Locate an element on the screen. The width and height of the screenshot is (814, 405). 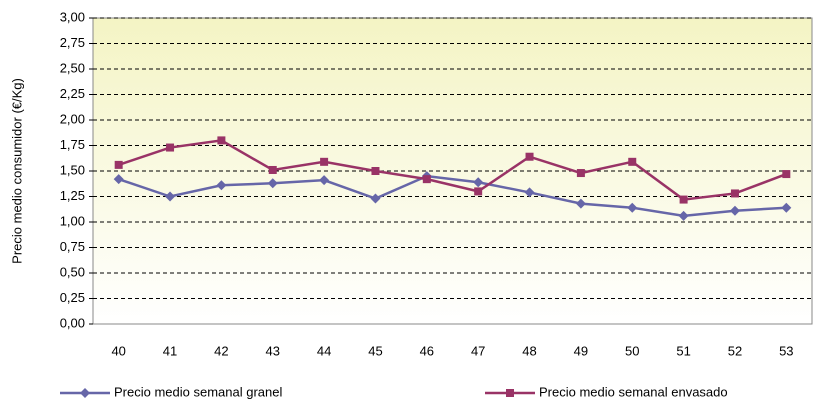
x-tick-label: 44 is located at coordinates (324, 350).